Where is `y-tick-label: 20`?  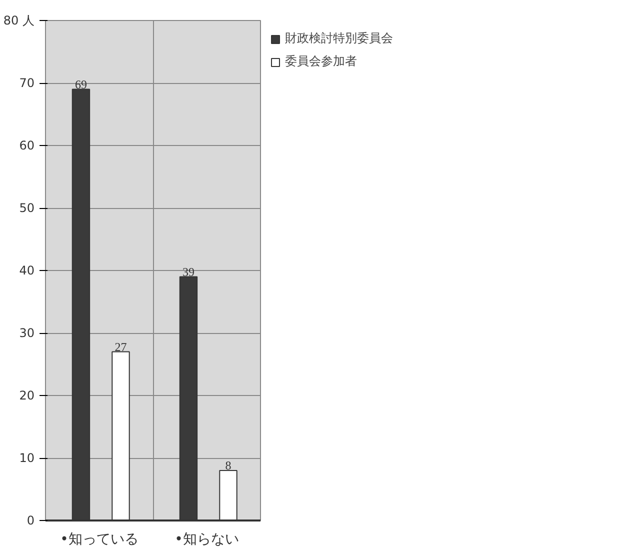 y-tick-label: 20 is located at coordinates (27, 395).